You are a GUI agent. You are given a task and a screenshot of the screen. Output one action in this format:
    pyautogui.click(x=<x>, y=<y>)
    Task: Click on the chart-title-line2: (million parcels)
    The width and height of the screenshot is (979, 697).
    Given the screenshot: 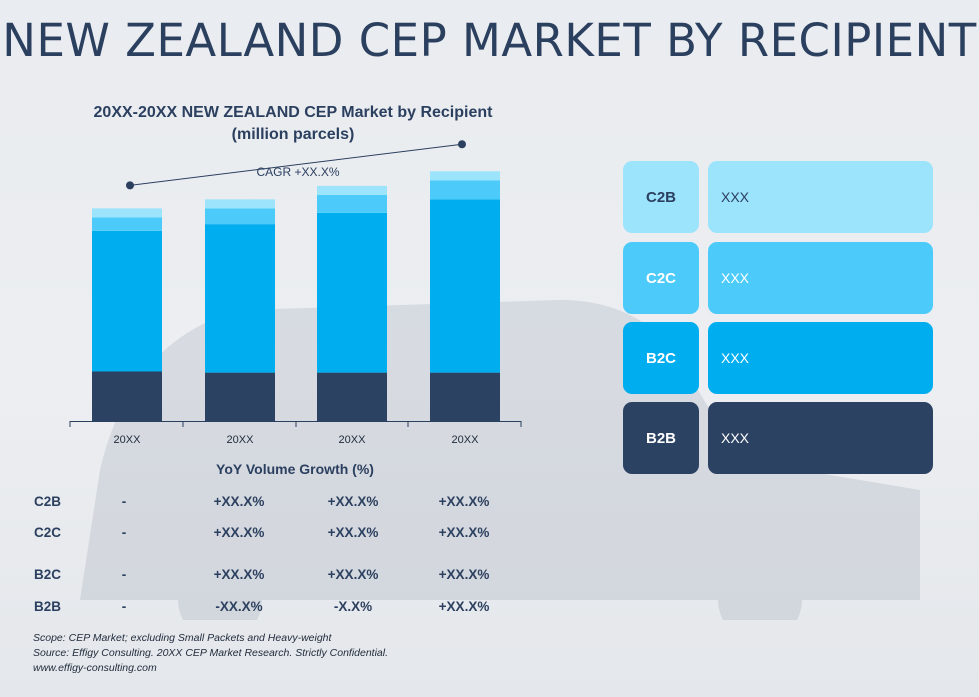 What is the action you would take?
    pyautogui.click(x=293, y=134)
    